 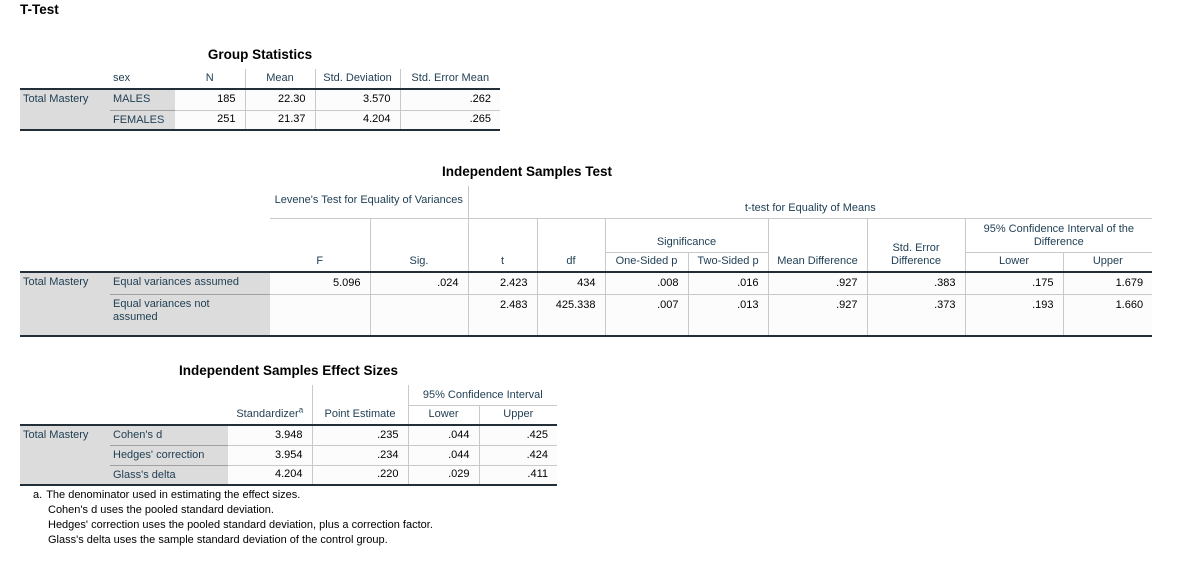 I want to click on cell-two-sided-p: .013, so click(x=728, y=315).